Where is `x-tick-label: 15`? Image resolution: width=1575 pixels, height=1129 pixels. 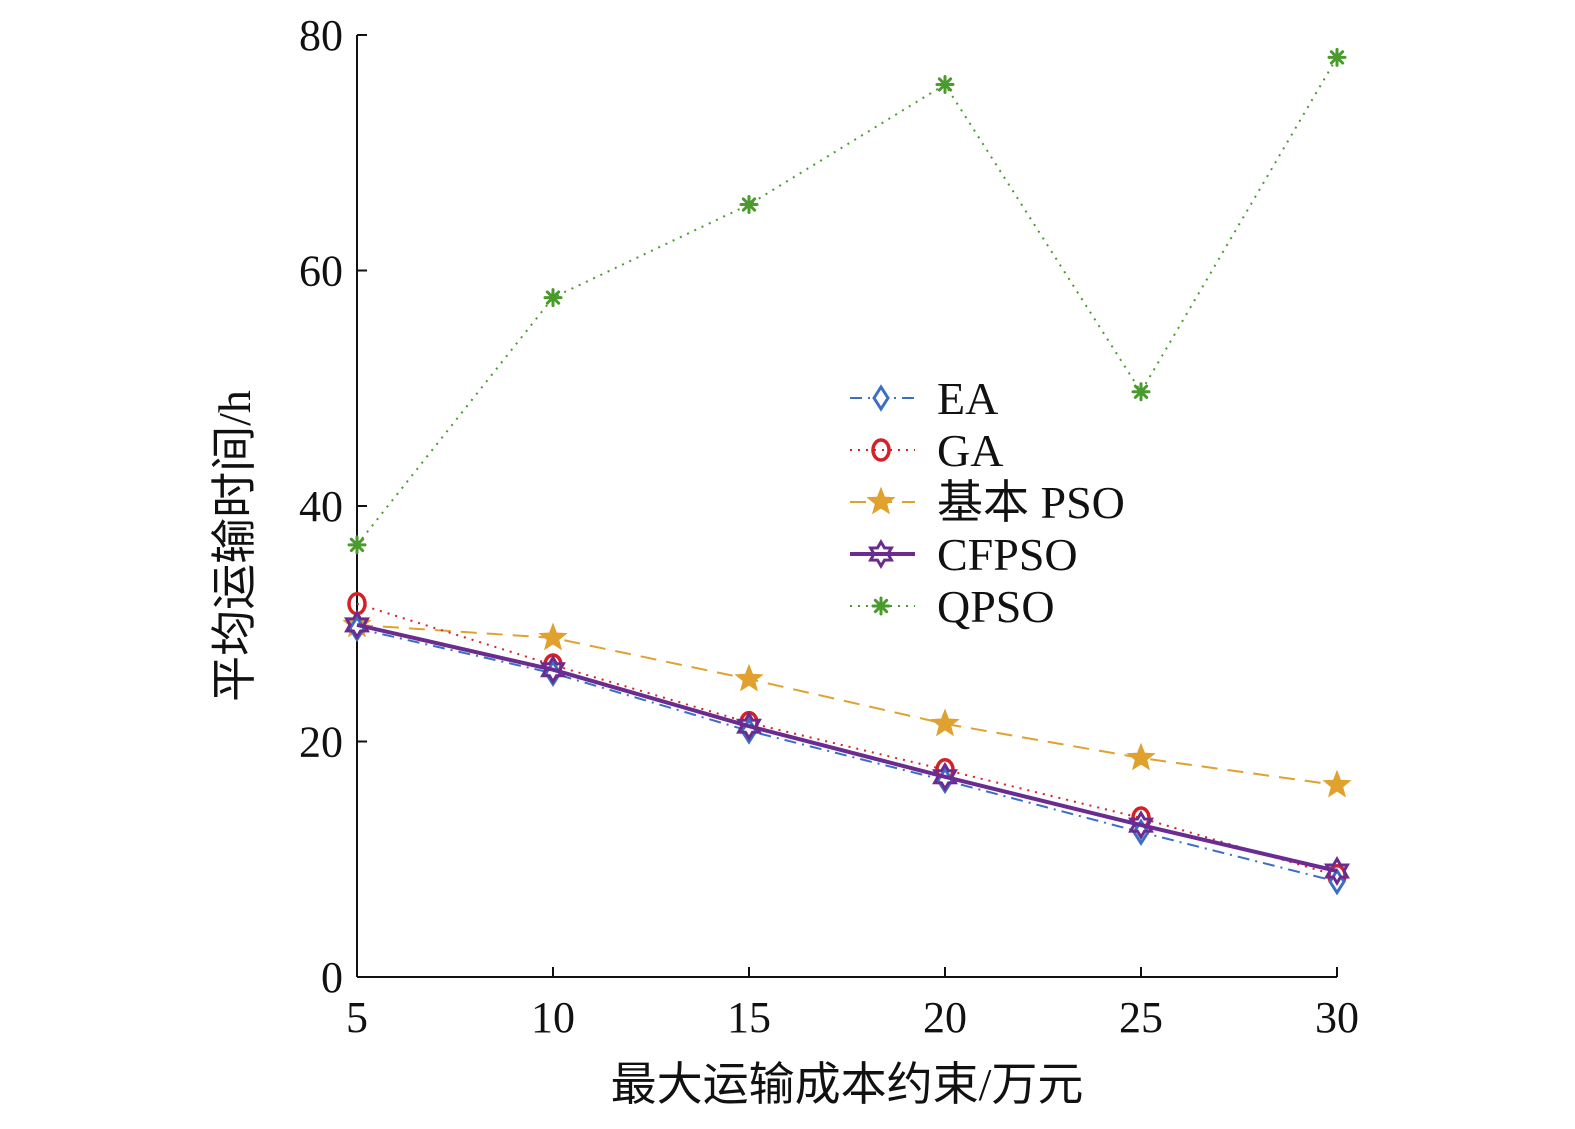
x-tick-label: 15 is located at coordinates (749, 1017).